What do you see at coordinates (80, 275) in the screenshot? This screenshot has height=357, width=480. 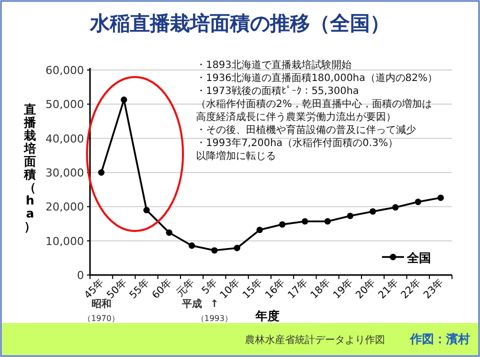 I see `y-tick-label: 0` at bounding box center [80, 275].